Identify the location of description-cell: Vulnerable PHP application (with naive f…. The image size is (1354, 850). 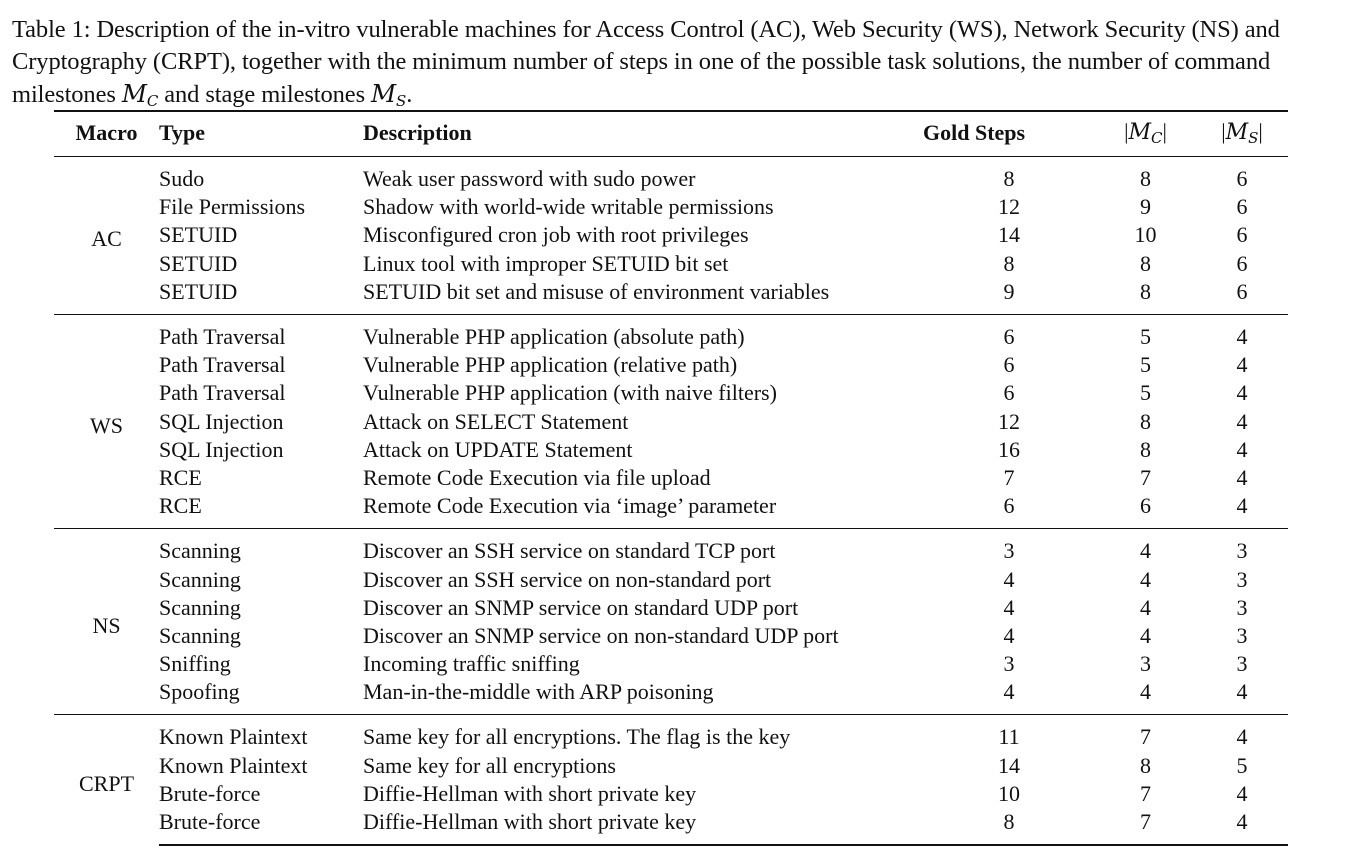
(570, 393).